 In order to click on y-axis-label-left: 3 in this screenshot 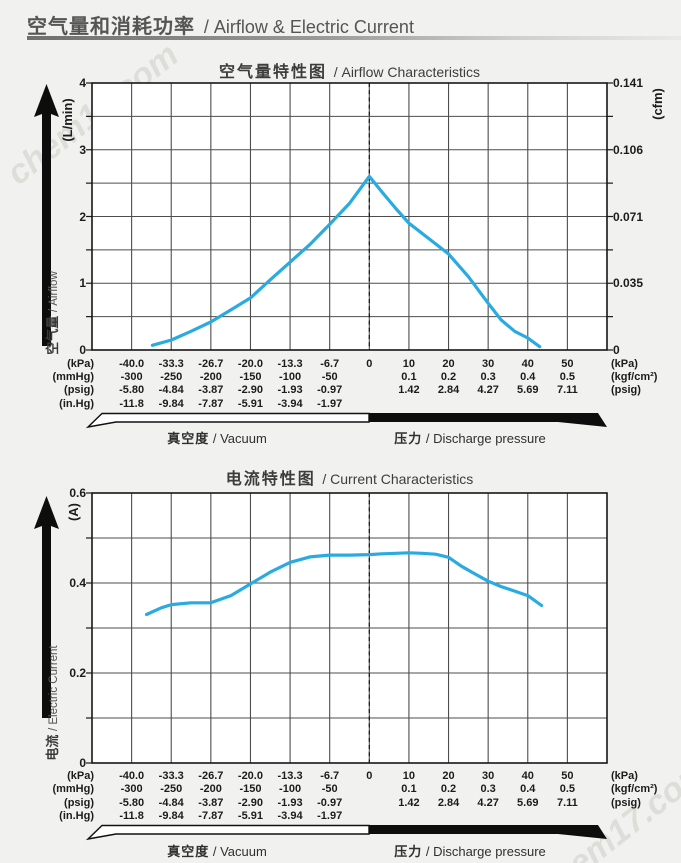, I will do `click(82, 149)`.